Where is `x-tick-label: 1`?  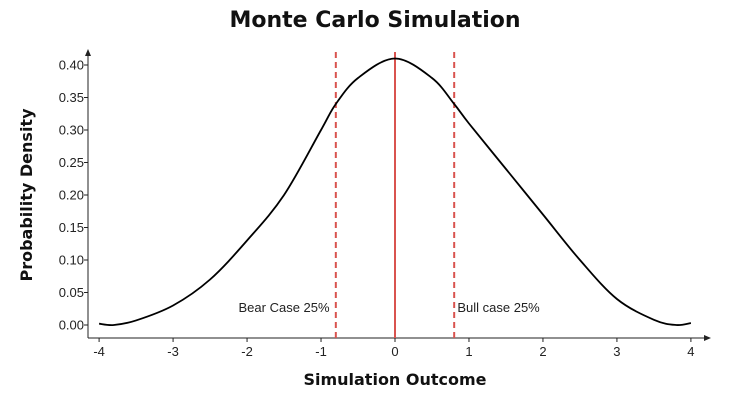
x-tick-label: 1 is located at coordinates (468, 351).